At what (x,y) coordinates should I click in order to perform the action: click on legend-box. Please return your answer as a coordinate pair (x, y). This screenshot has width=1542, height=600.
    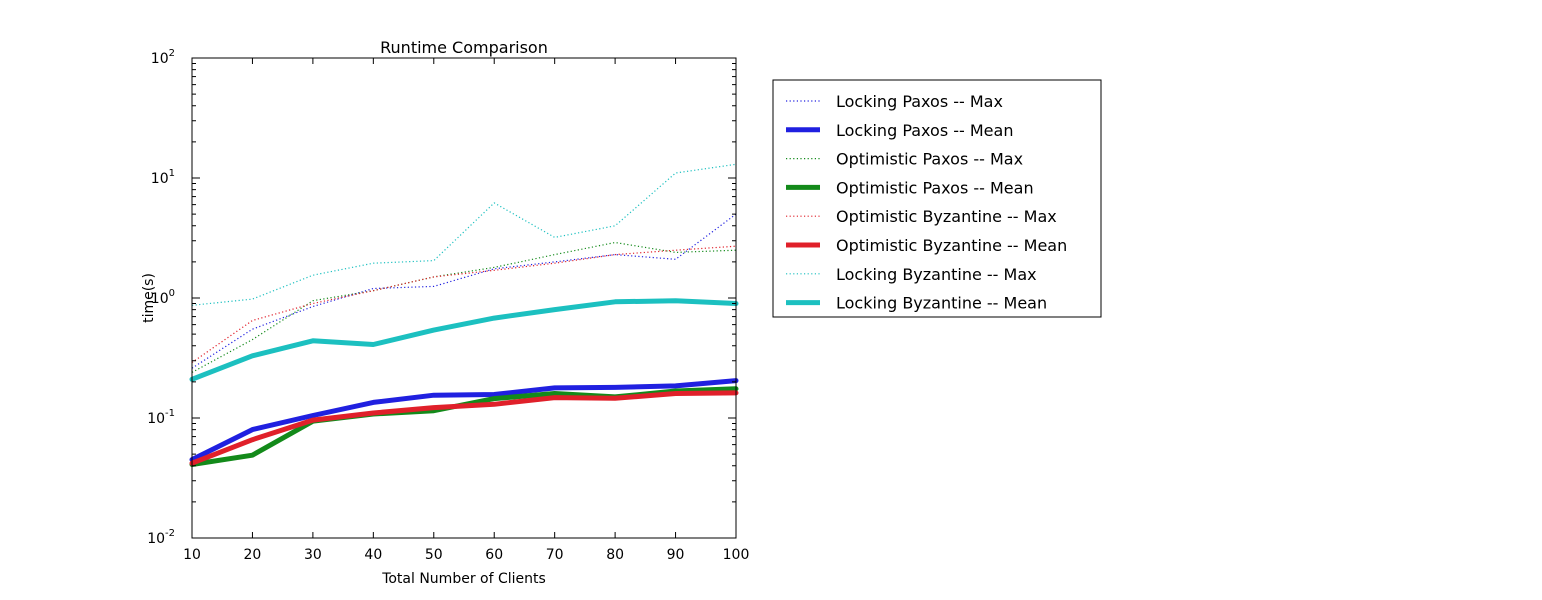
    Looking at the image, I should click on (937, 198).